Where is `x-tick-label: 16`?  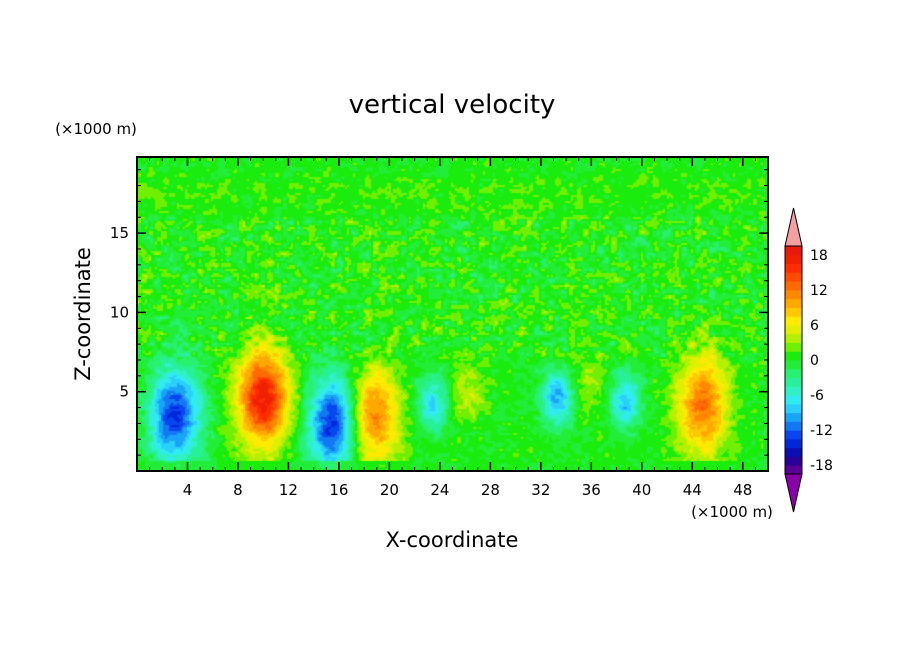 x-tick-label: 16 is located at coordinates (338, 490).